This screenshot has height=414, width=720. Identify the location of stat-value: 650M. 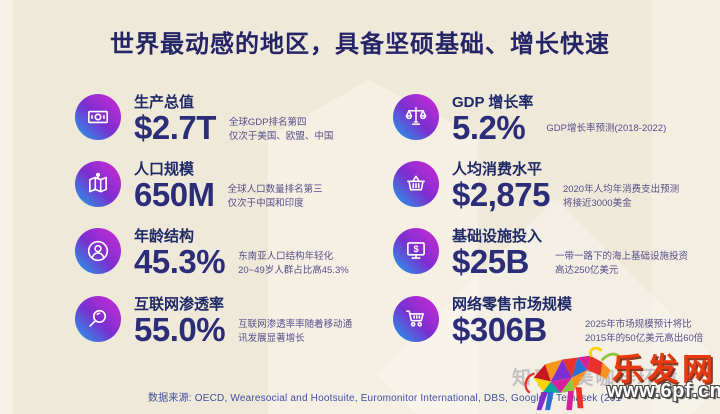
(174, 194).